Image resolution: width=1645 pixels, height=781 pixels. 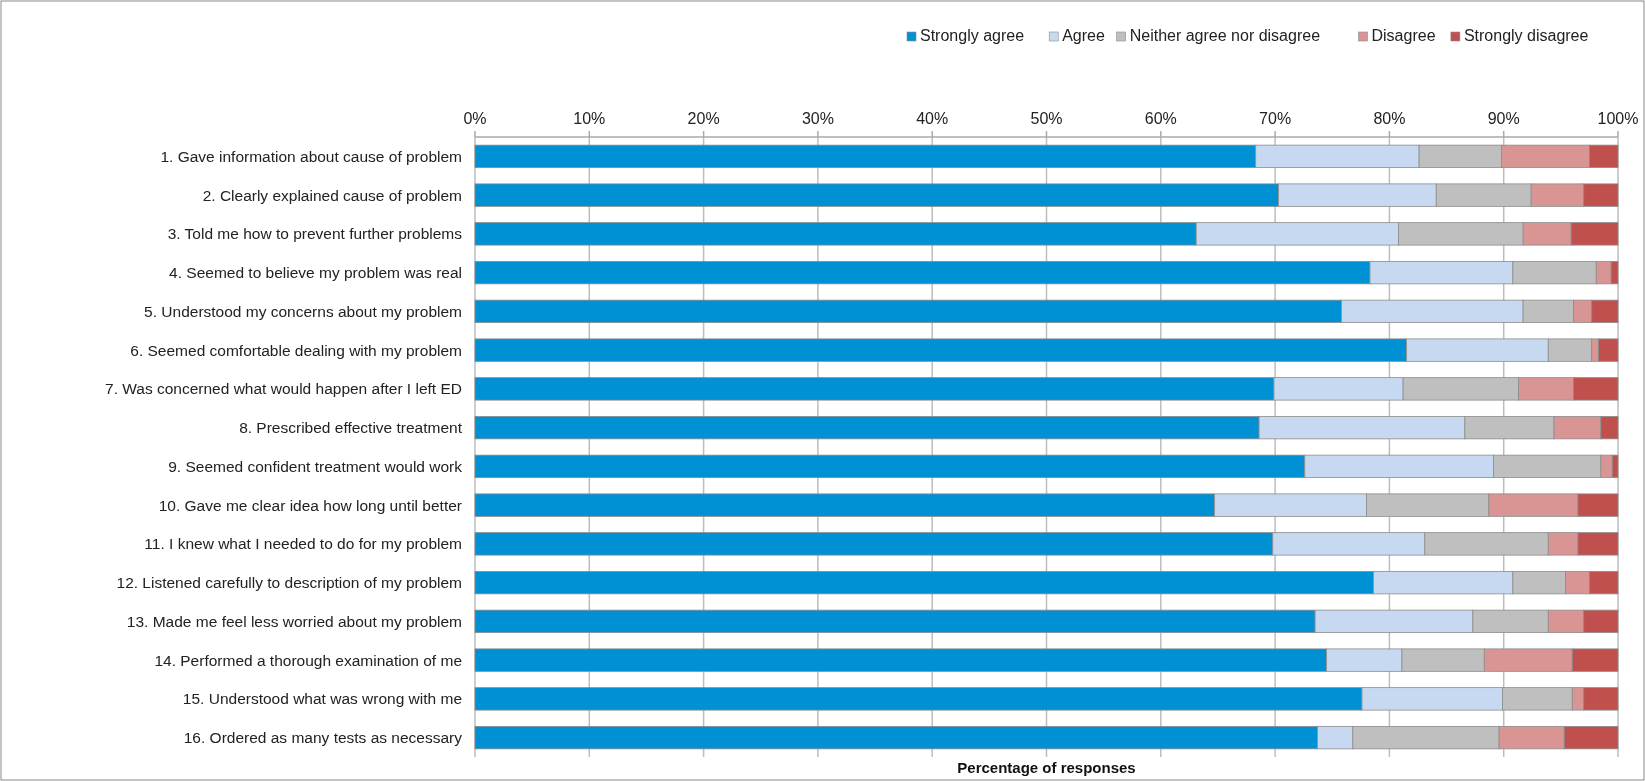 What do you see at coordinates (932, 118) in the screenshot?
I see `x-tick-label: 40%` at bounding box center [932, 118].